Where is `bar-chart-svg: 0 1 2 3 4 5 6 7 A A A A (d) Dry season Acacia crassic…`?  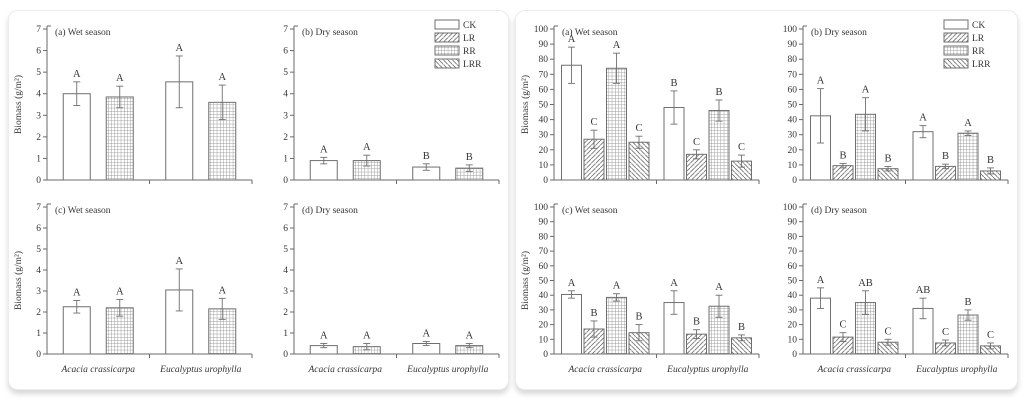 bar-chart-svg: 0 1 2 3 4 5 6 7 A A A A (d) Dry season Acacia crassic… is located at coordinates (392, 289).